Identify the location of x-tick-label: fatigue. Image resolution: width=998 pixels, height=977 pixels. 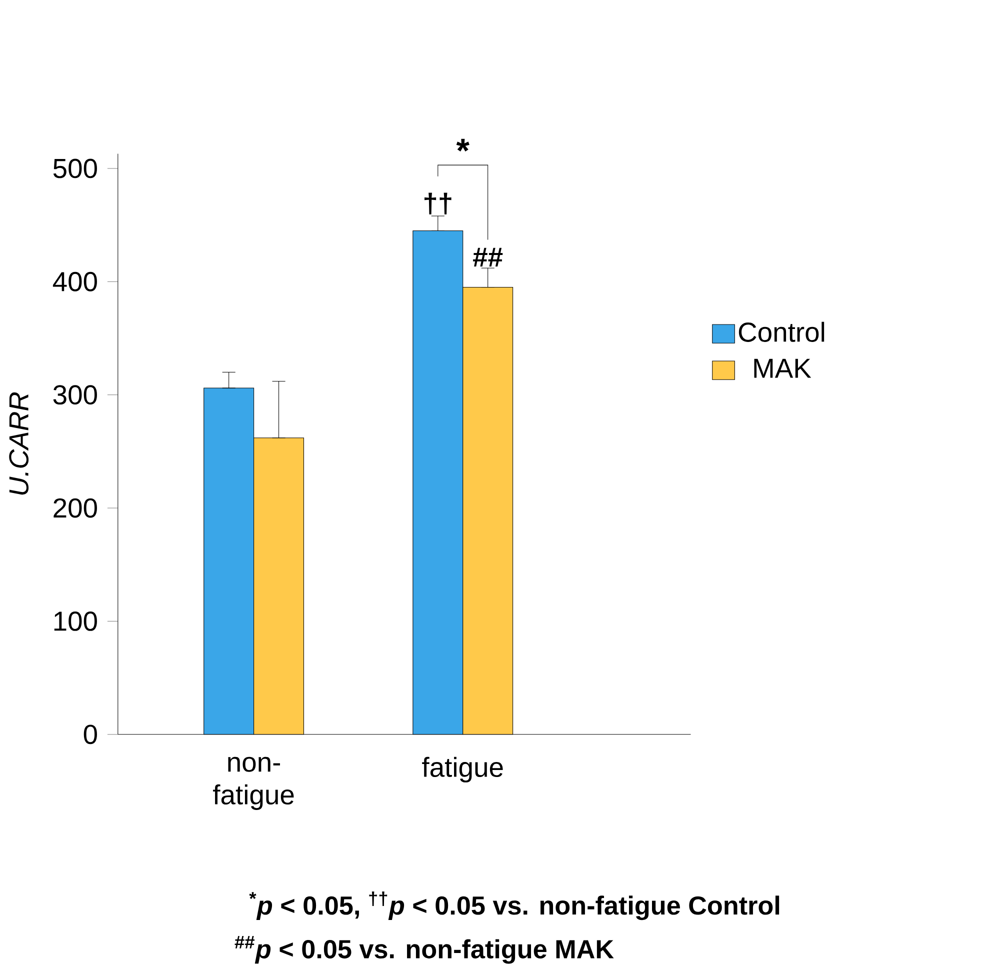
(462, 769).